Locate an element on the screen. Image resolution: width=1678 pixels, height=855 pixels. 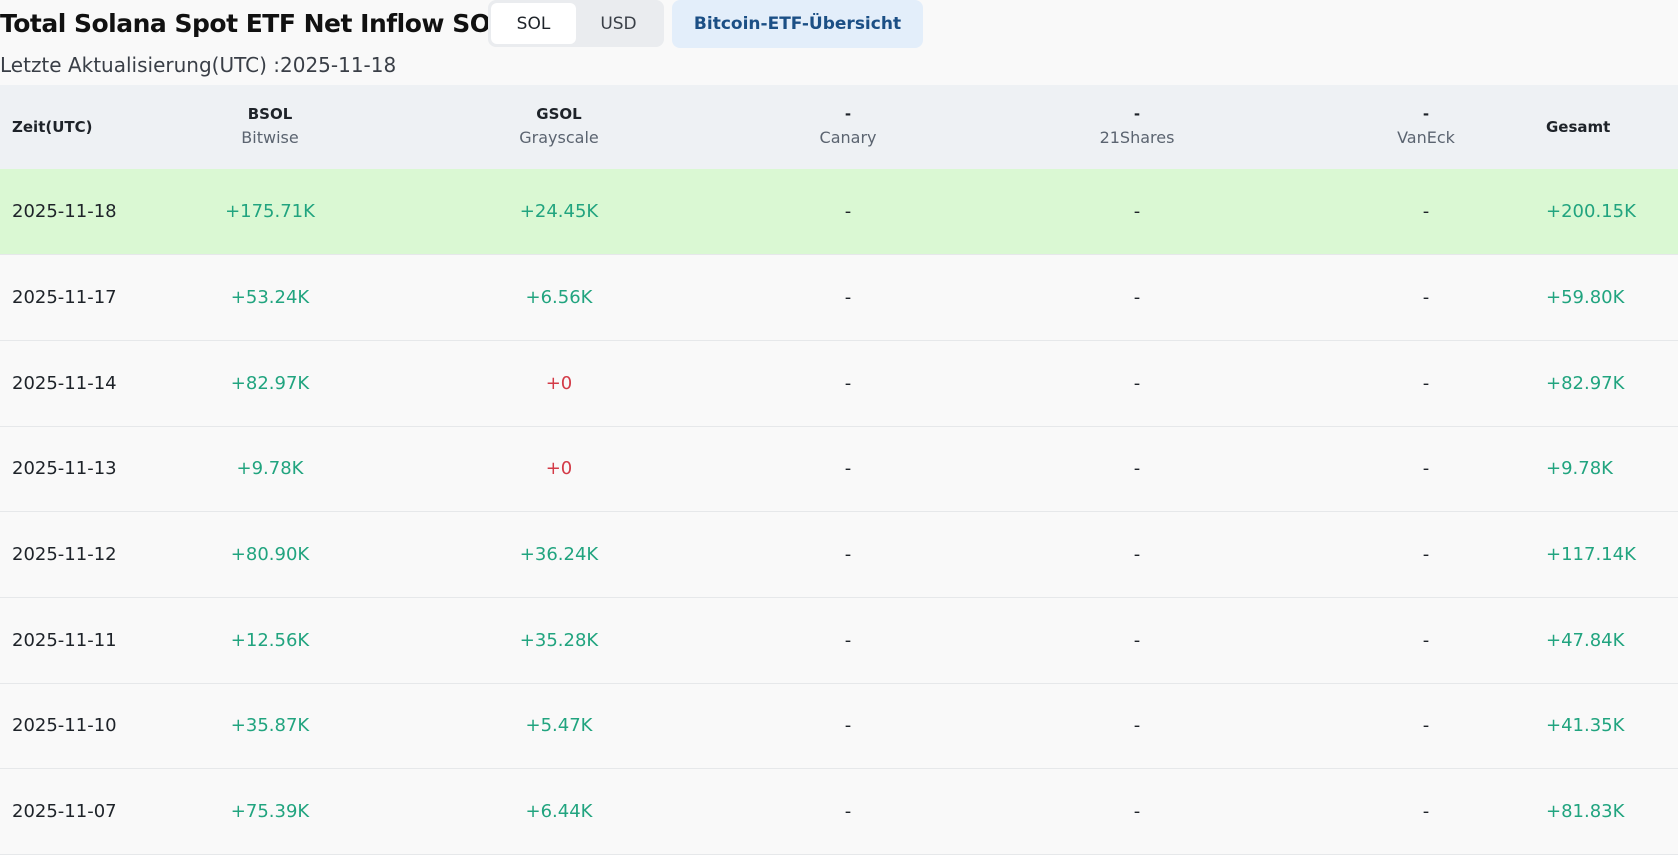
flow-value: +35.28K is located at coordinates (559, 640).